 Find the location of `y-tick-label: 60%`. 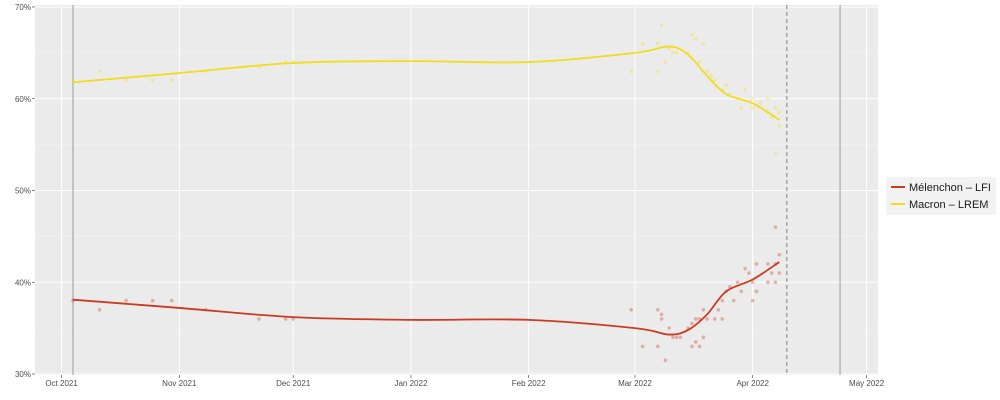

y-tick-label: 60% is located at coordinates (23, 99).